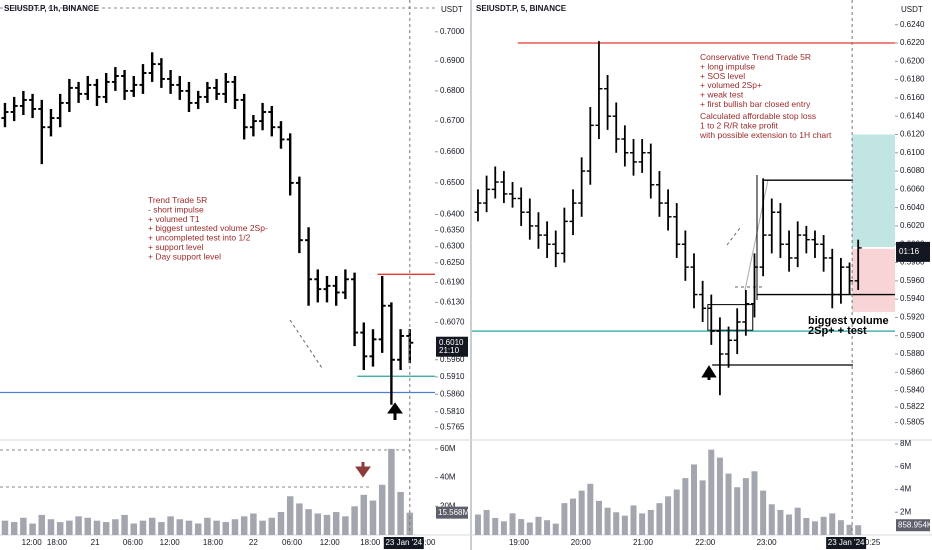  What do you see at coordinates (765, 135) in the screenshot?
I see `annotation-line: with possible extension to 1H chart` at bounding box center [765, 135].